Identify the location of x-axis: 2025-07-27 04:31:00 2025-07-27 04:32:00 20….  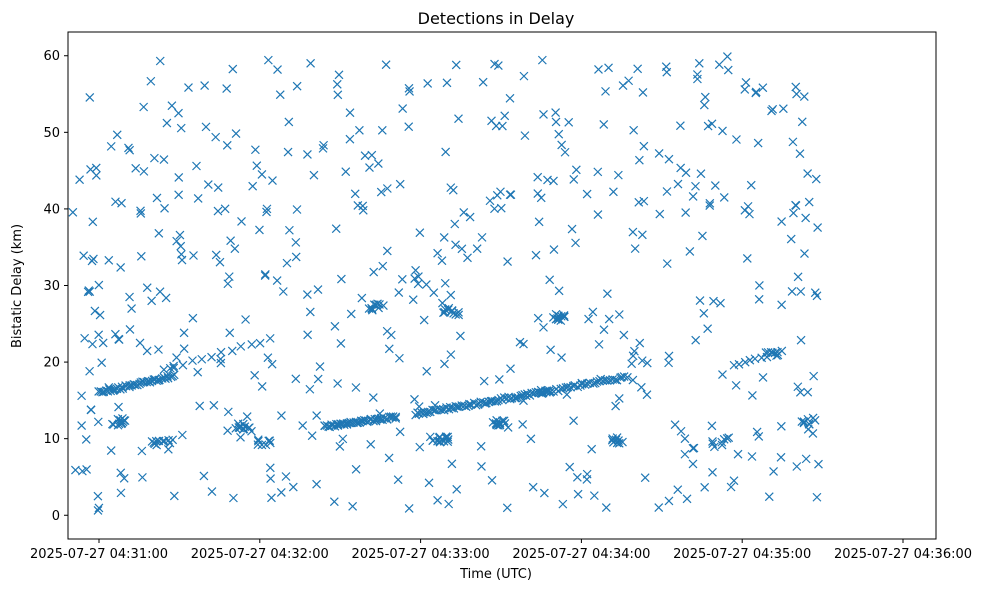
(501, 550).